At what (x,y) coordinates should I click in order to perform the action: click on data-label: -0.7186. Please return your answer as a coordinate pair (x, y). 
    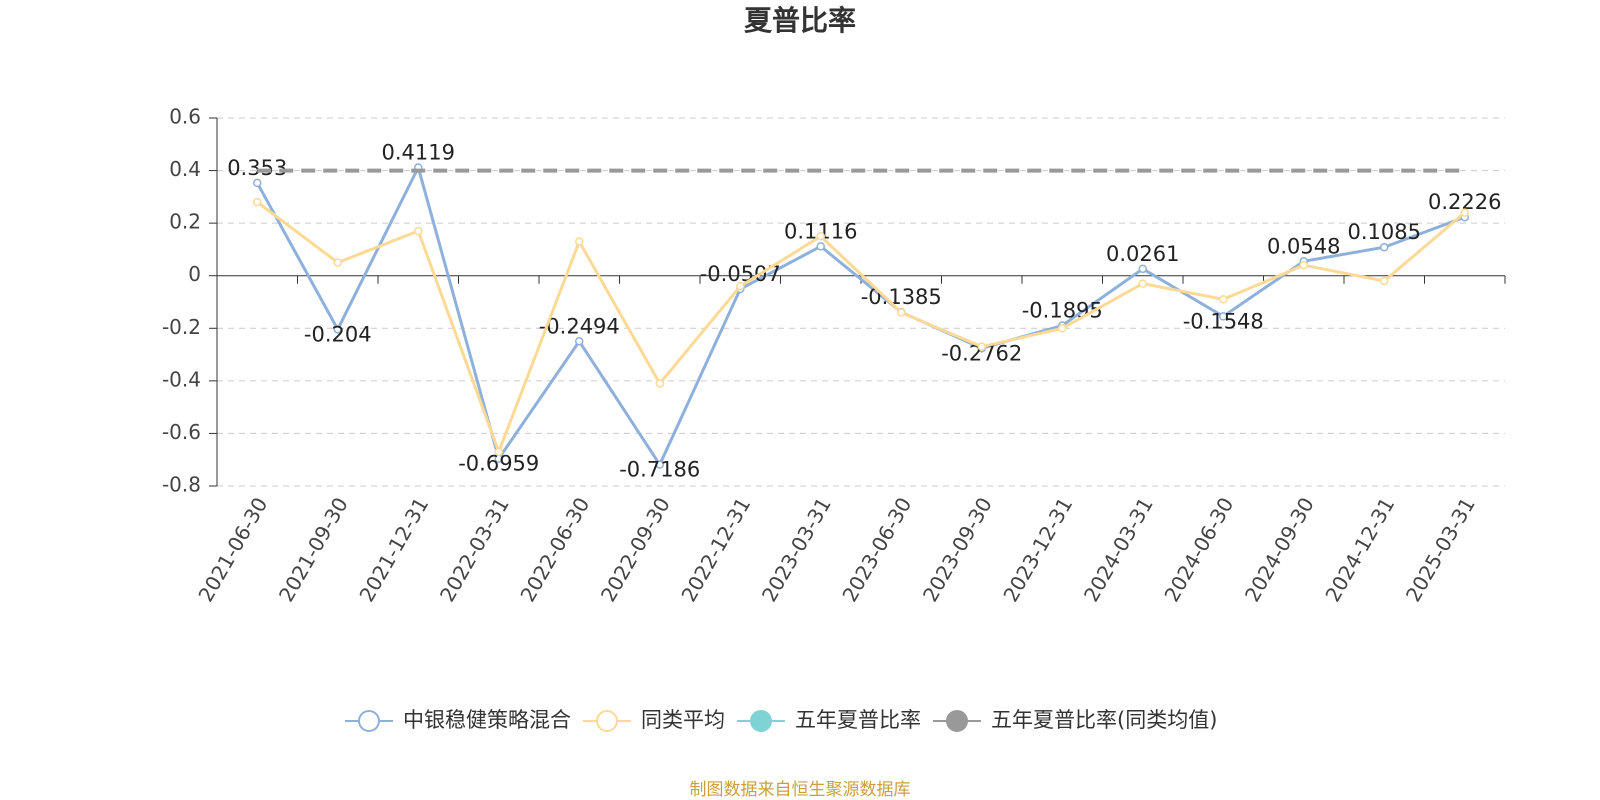
    Looking at the image, I should click on (659, 470).